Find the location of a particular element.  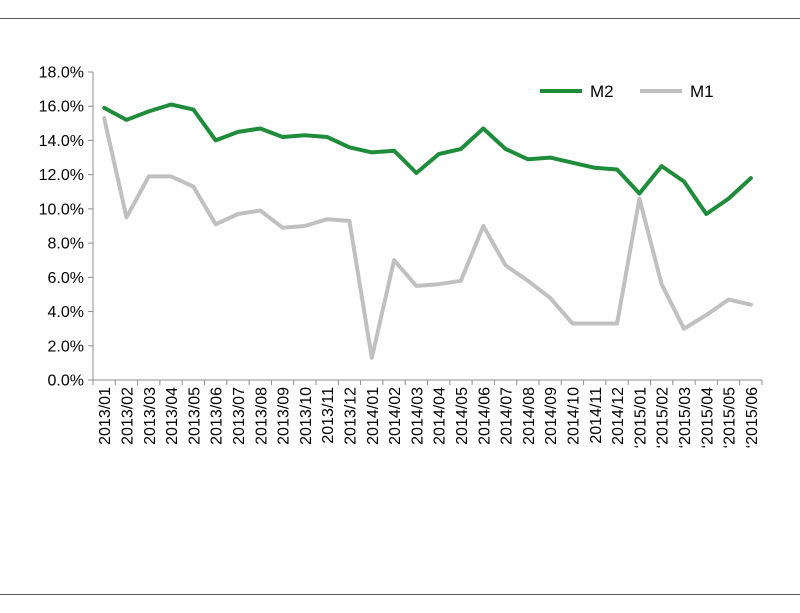

x-tick-label: 2014/11 is located at coordinates (596, 415).